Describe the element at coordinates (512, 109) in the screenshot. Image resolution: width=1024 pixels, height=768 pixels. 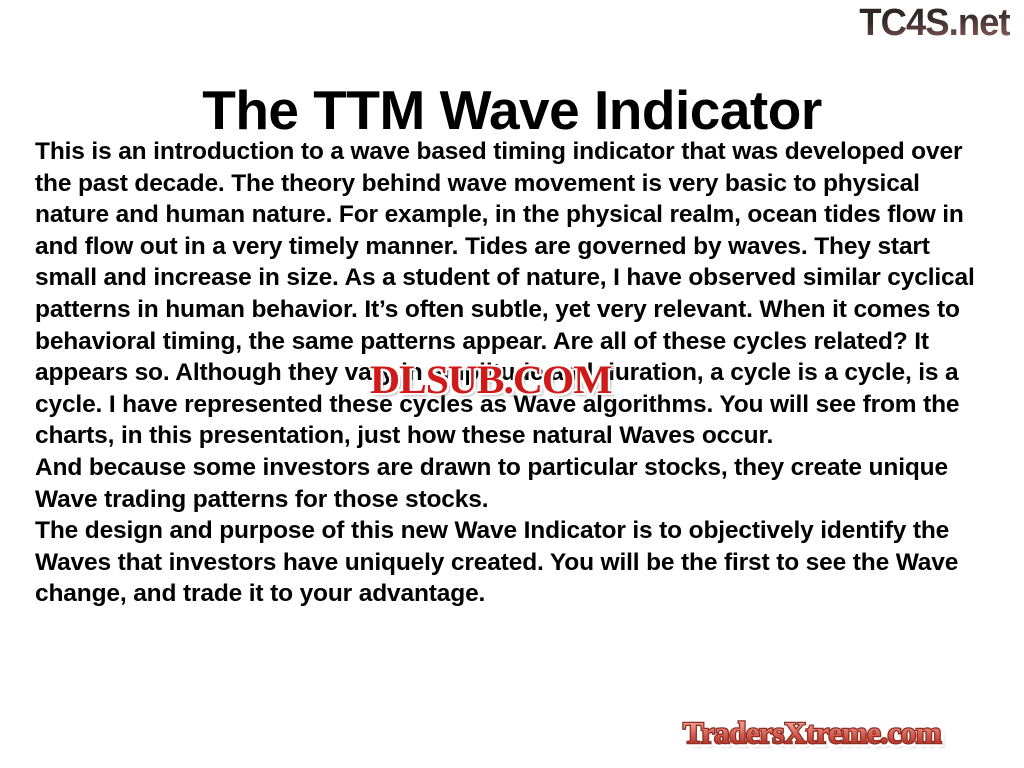
I see `page-title: The TTM Wave Indicator` at that location.